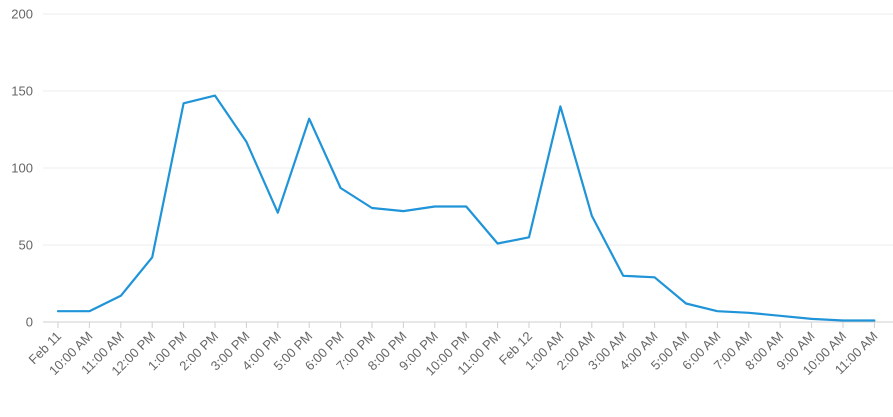 This screenshot has width=893, height=417. I want to click on y-axis-ticks: 0 50 100 150 200, so click(22, 168).